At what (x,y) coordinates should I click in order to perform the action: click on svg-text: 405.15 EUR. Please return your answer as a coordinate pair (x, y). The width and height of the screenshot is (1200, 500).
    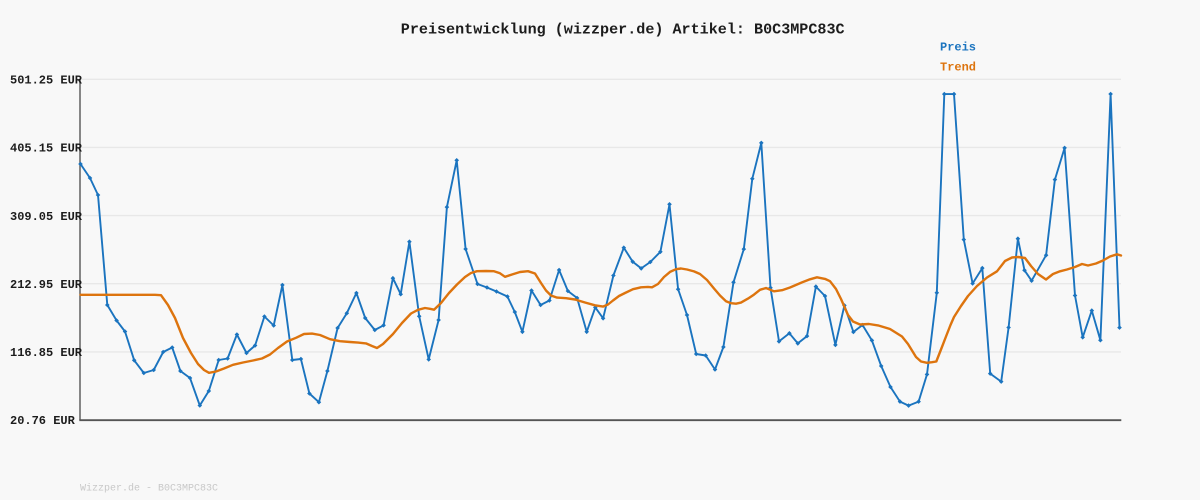
    Looking at the image, I should click on (46, 149).